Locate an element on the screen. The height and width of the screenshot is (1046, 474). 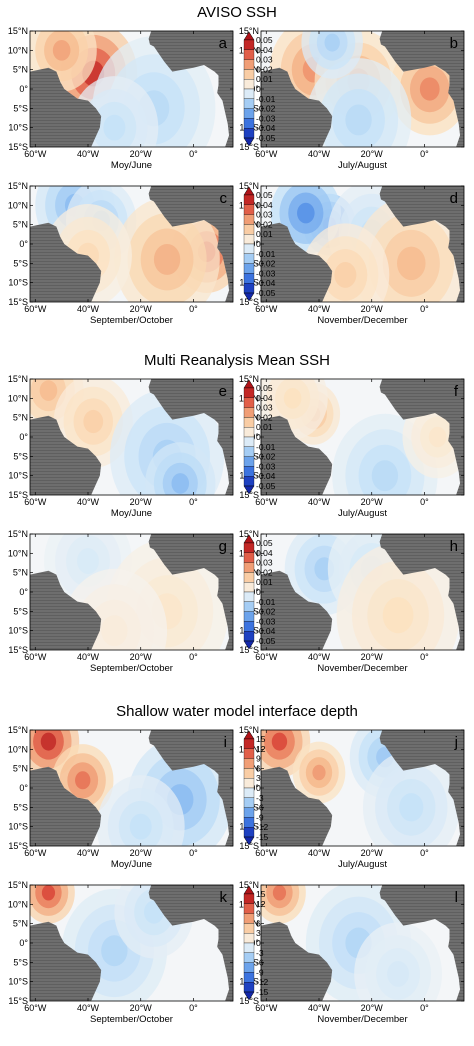
colorbar-tick-label: 0.04 is located at coordinates (264, 50).